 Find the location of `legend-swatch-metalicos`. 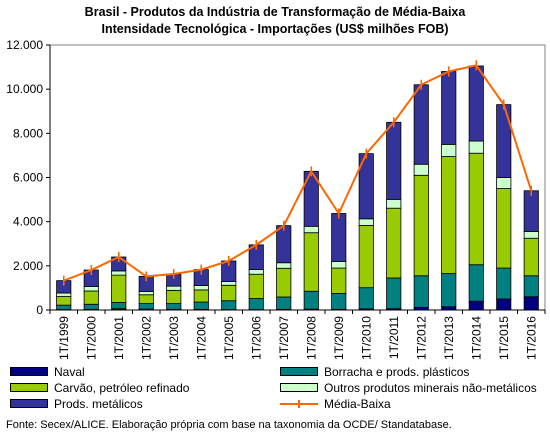

legend-swatch-metalicos is located at coordinates (29, 403).